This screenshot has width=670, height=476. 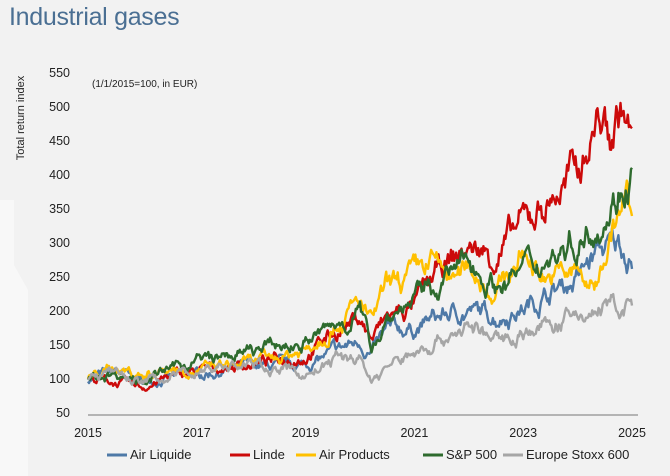 What do you see at coordinates (471, 454) in the screenshot?
I see `legend-label: S&P 500` at bounding box center [471, 454].